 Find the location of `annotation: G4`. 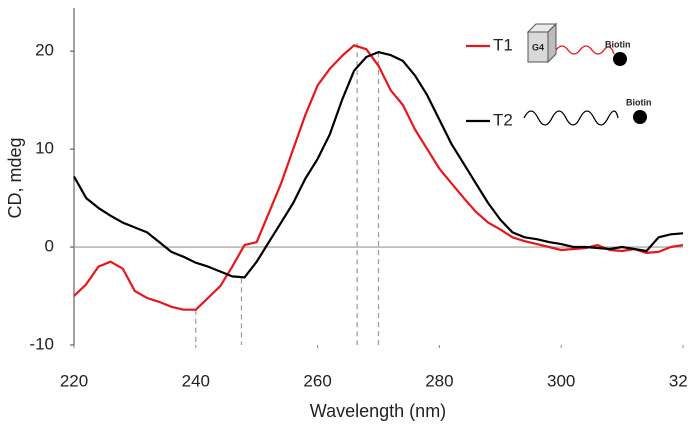

annotation: G4 is located at coordinates (538, 47).